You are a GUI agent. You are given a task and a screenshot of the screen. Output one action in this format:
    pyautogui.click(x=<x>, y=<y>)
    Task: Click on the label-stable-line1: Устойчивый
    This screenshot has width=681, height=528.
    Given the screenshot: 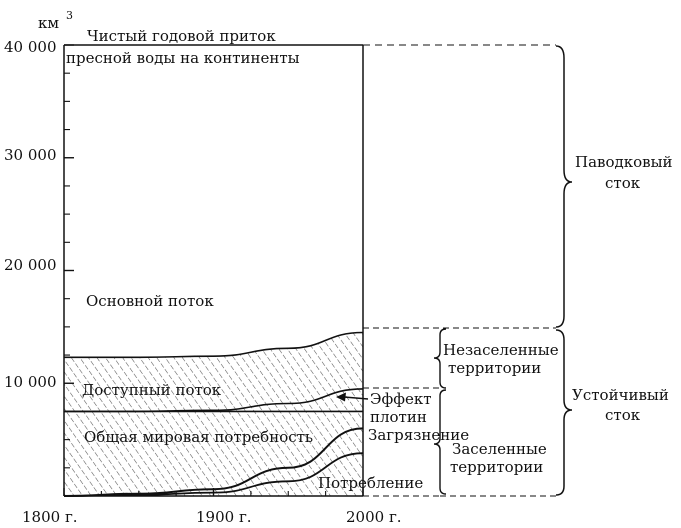 What is the action you would take?
    pyautogui.click(x=620, y=395)
    